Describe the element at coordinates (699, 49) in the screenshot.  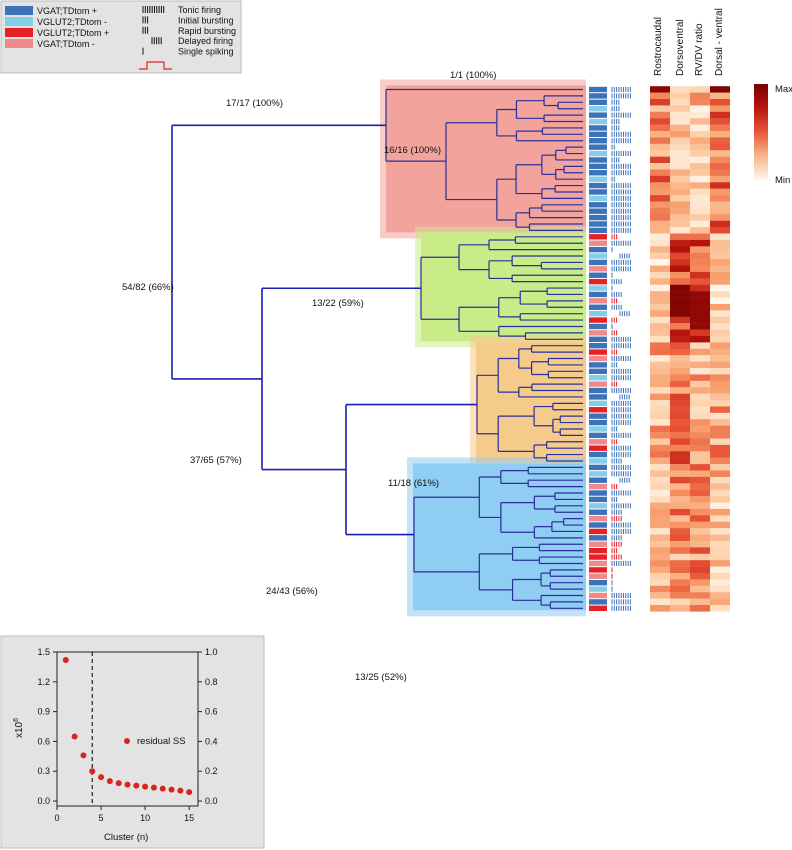
I see `heatmap-column-label-rvdv-ratio: RV/DV ratio` at that location.